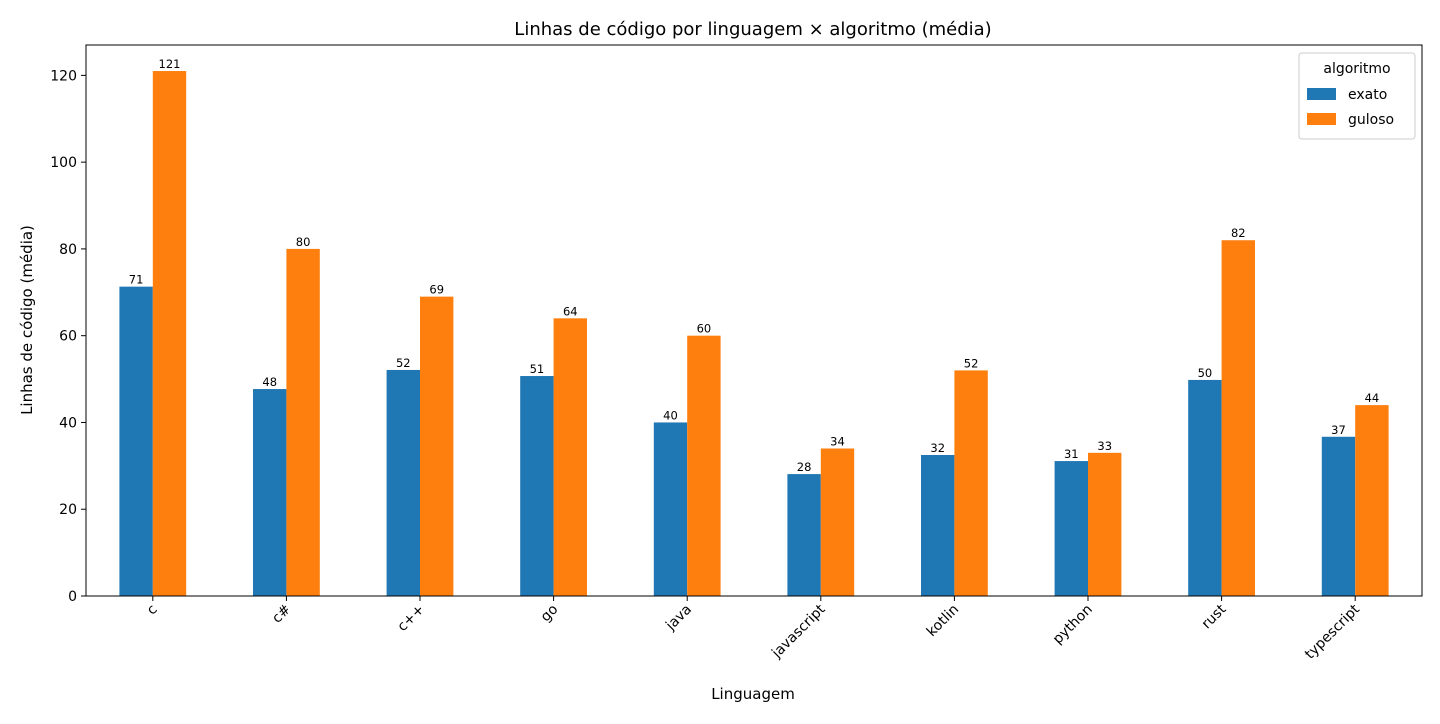 Image resolution: width=1440 pixels, height=724 pixels. I want to click on data-label-guloso-kotlin: 52, so click(971, 363).